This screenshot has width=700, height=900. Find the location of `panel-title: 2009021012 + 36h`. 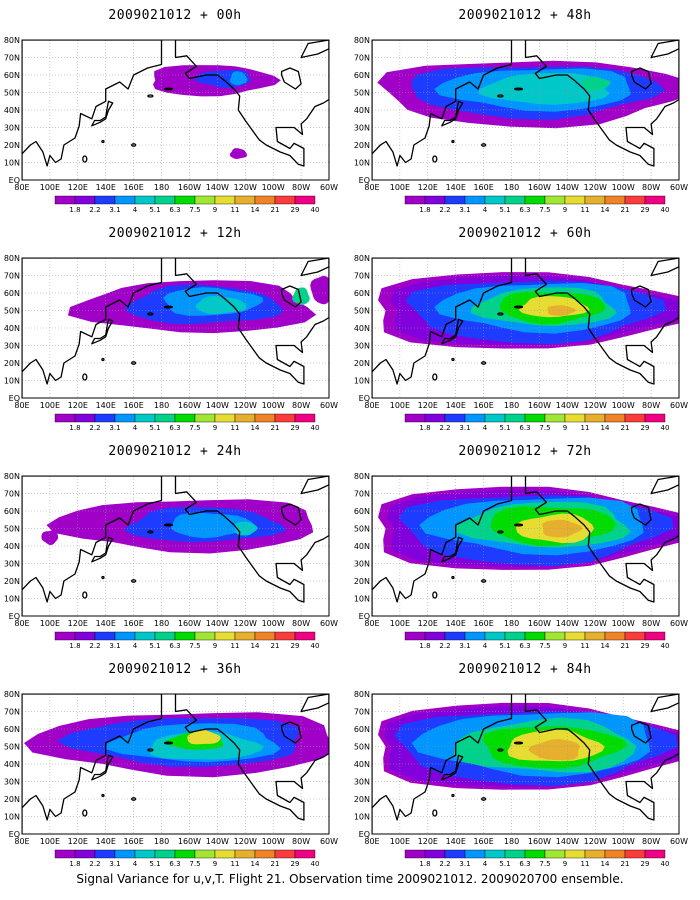

panel-title: 2009021012 + 36h is located at coordinates (175, 669).